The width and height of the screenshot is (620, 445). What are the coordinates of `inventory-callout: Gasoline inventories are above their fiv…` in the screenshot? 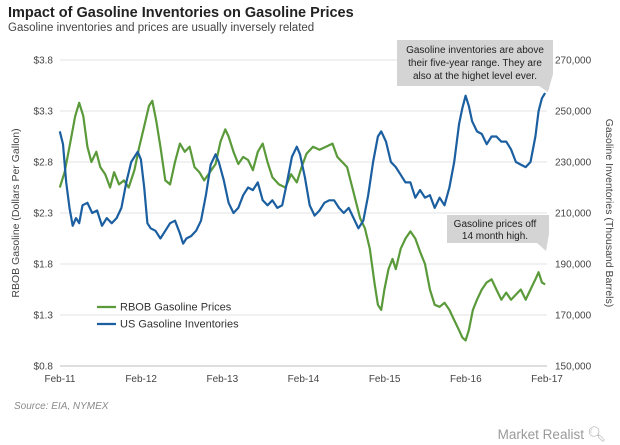 It's located at (475, 66).